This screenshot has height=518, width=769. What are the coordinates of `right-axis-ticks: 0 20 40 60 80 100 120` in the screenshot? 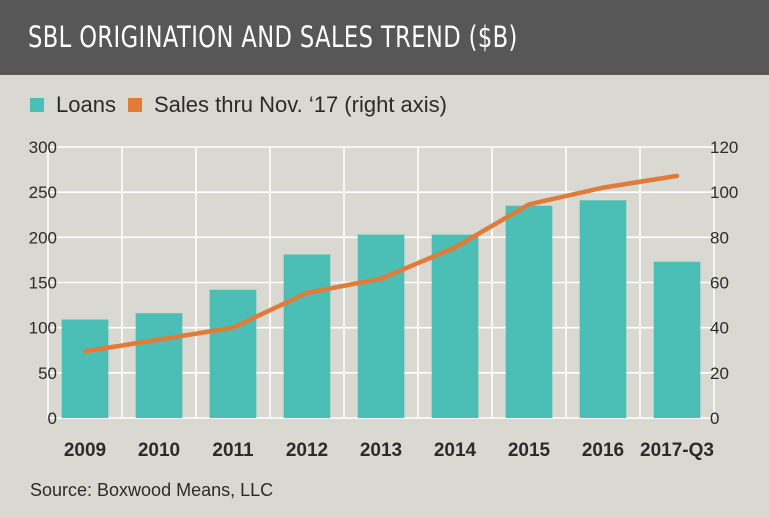 It's located at (724, 283).